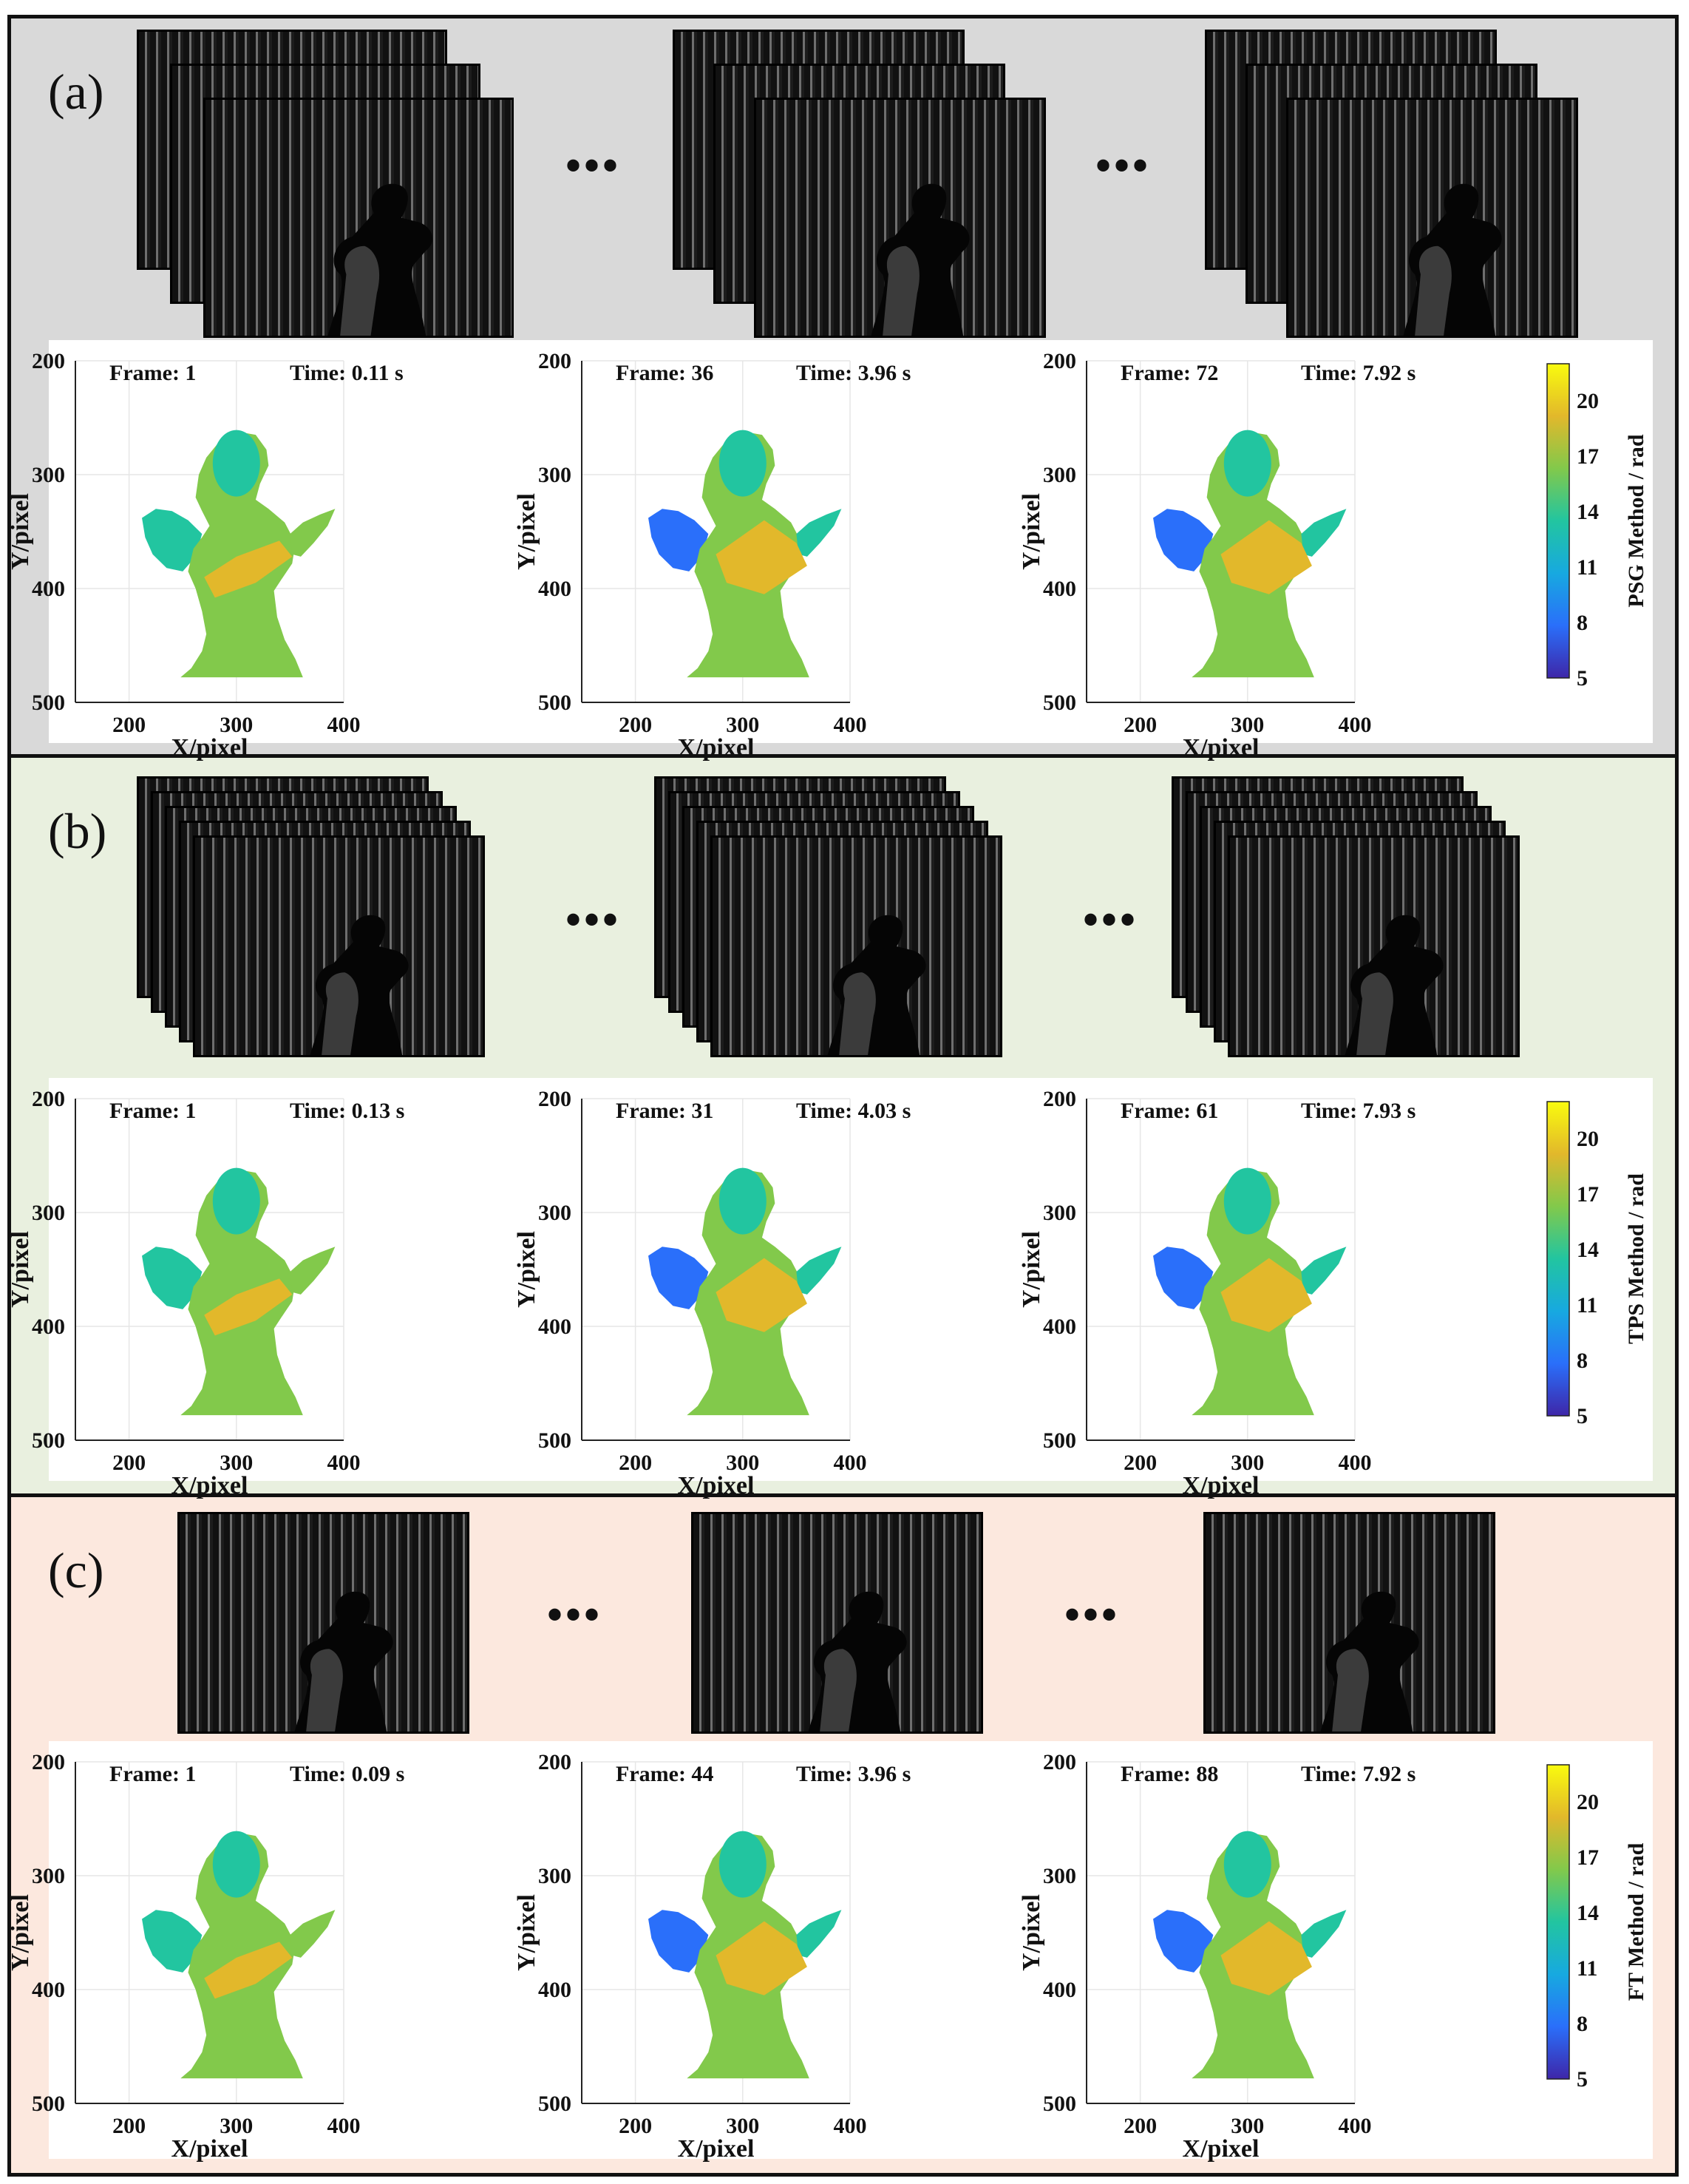 This screenshot has height=2184, width=1689. What do you see at coordinates (76, 92) in the screenshot?
I see `panel-label: (a)` at bounding box center [76, 92].